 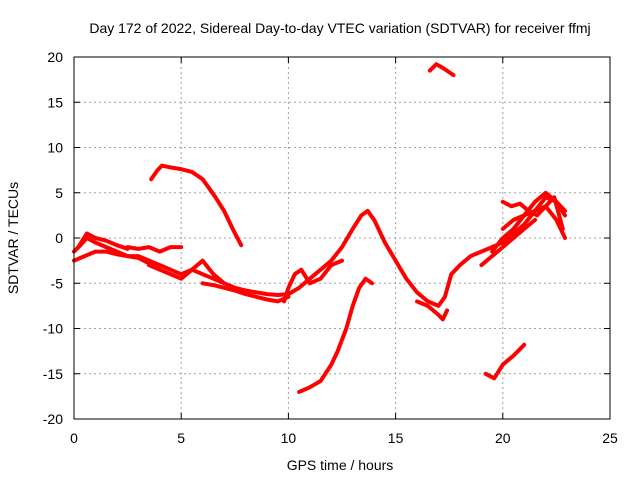 What do you see at coordinates (505, 361) in the screenshot?
I see `series-trace-l` at bounding box center [505, 361].